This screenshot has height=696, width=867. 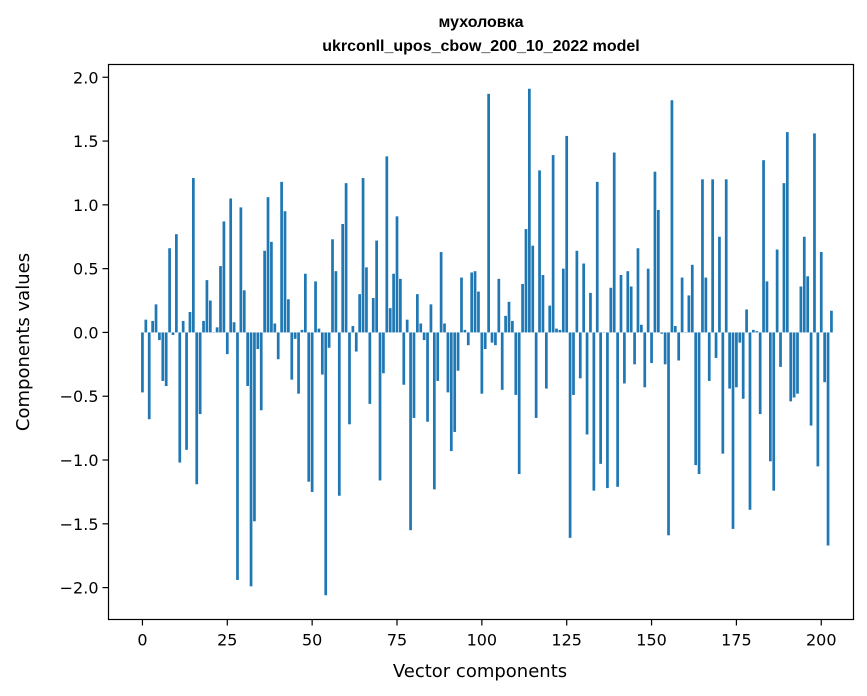 I want to click on chart-title: мухоловка, so click(x=480, y=22).